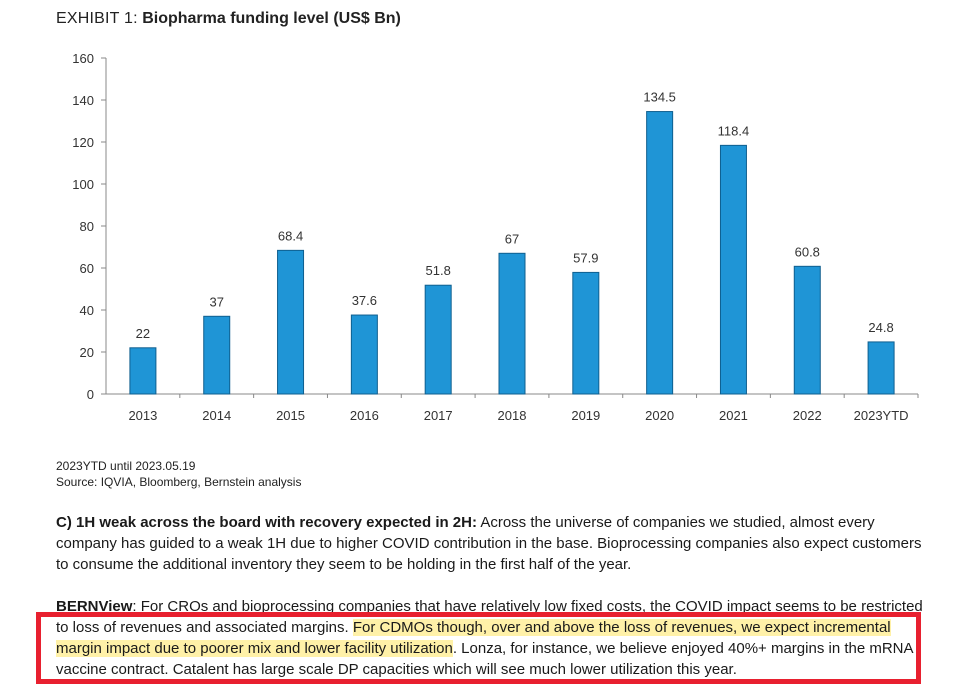  What do you see at coordinates (126, 466) in the screenshot?
I see `ytd-note: 2023YTD until 2023.05.19` at bounding box center [126, 466].